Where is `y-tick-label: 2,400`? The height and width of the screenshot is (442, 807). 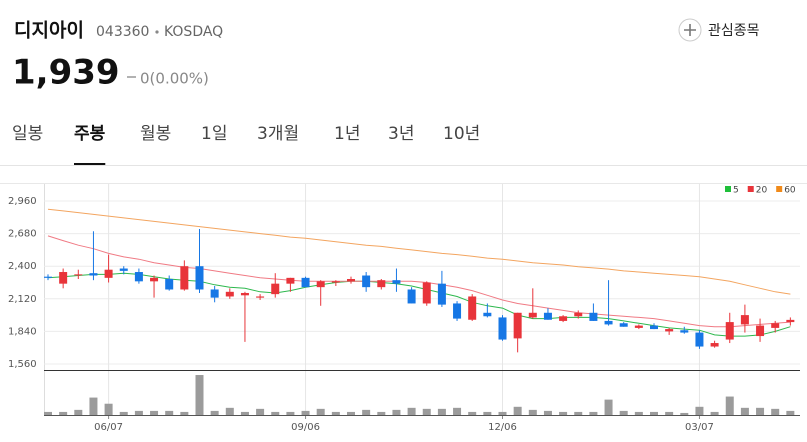
y-tick-label: 2,400 is located at coordinates (22, 266).